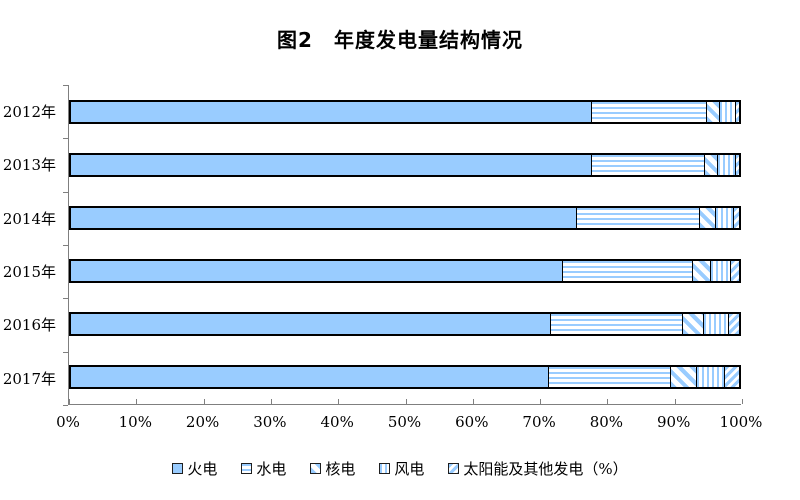 This screenshot has height=500, width=800. Describe the element at coordinates (472, 422) in the screenshot. I see `x-axis-label: 60%` at that location.